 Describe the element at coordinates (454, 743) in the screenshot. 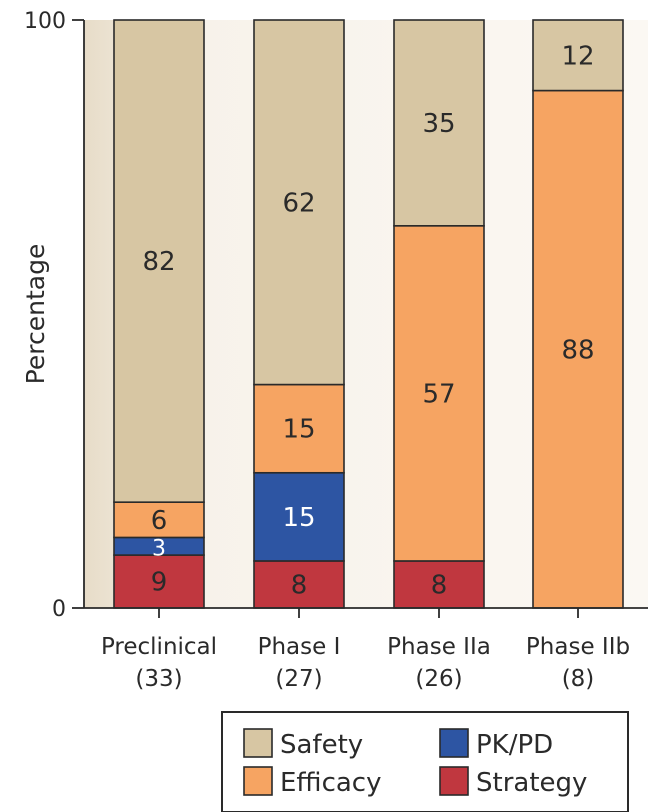

I see `legend-swatch-pk-pd` at that location.